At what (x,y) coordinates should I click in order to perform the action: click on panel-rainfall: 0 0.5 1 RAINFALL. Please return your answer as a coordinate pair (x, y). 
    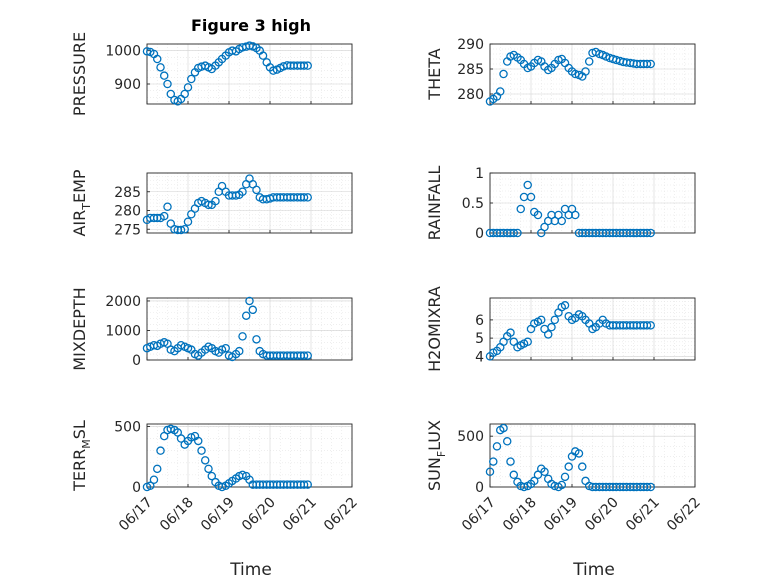
    Looking at the image, I should click on (560, 204).